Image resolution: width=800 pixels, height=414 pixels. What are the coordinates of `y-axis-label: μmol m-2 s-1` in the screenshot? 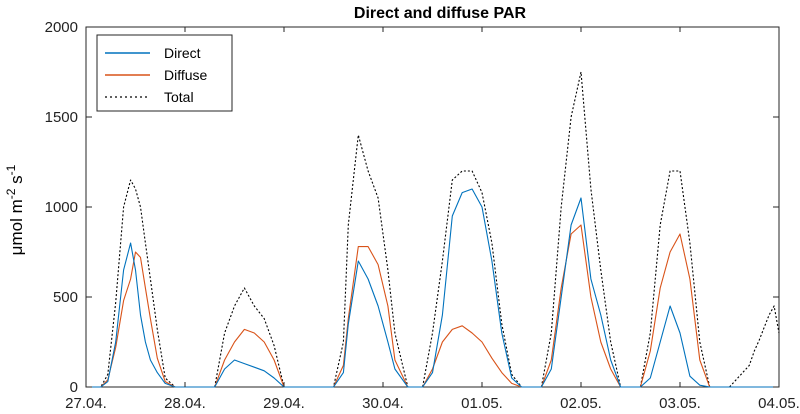 It's located at (15, 209).